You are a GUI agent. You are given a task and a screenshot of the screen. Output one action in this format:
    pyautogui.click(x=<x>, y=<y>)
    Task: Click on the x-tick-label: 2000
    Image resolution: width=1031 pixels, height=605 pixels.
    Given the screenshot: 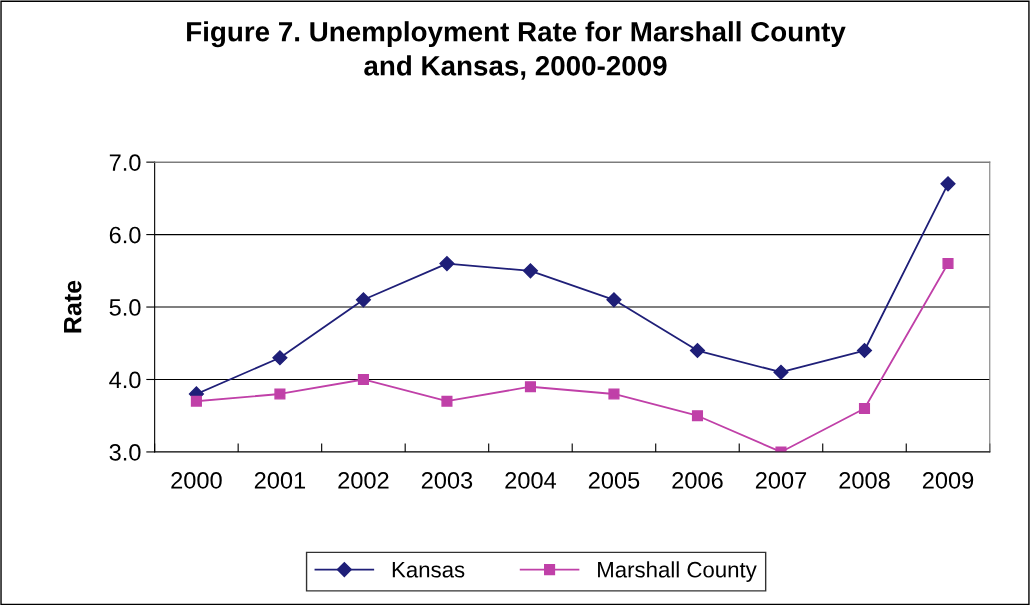 What is the action you would take?
    pyautogui.click(x=196, y=480)
    